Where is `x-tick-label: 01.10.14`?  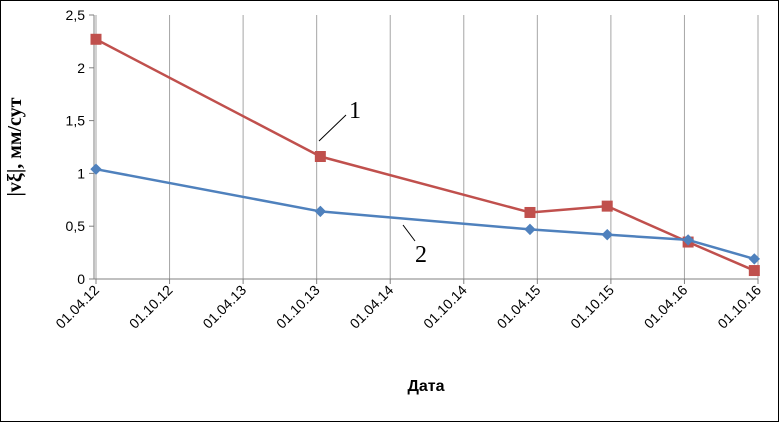
x-tick-label: 01.10.14 is located at coordinates (445, 307).